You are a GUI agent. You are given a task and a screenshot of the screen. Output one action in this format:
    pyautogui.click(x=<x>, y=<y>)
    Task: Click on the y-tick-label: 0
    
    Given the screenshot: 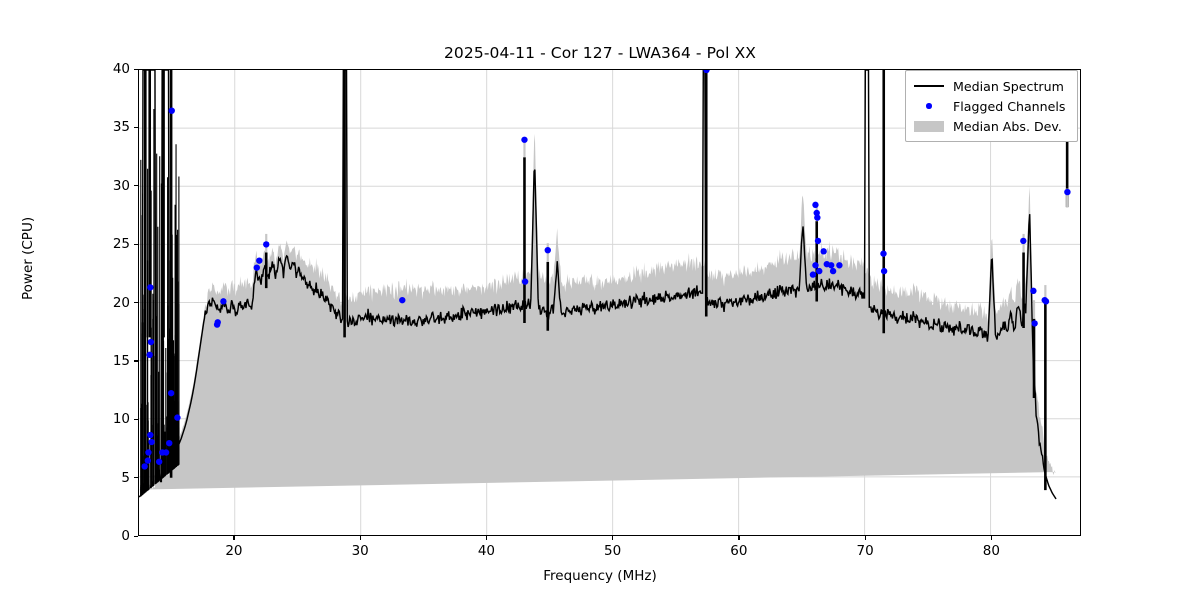 What is the action you would take?
    pyautogui.click(x=125, y=536)
    